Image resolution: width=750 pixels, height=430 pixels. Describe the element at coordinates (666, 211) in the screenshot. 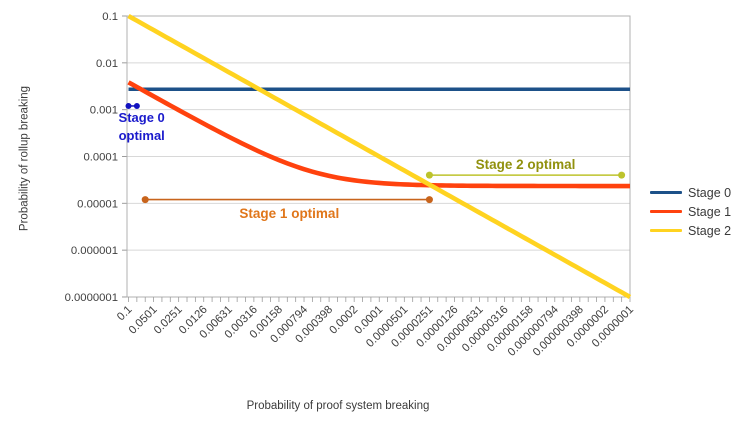

I see `legend-swatch-stage-1-icon` at that location.